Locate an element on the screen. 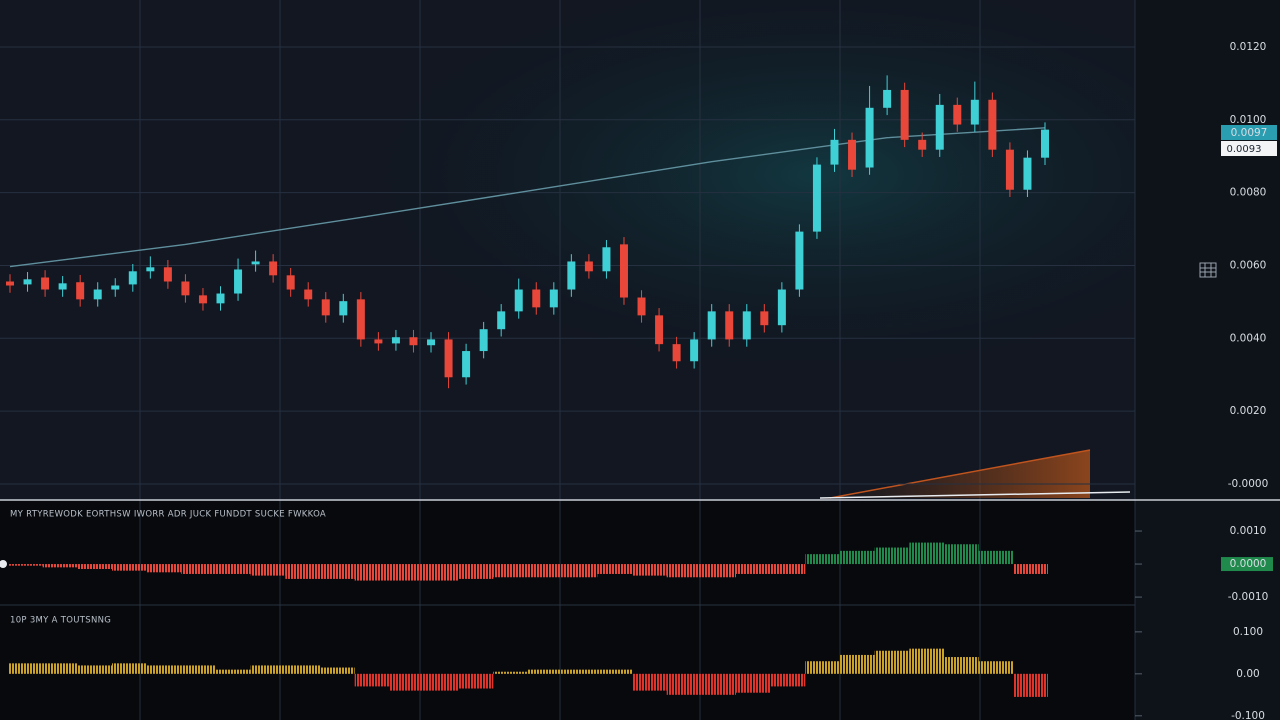 This screenshot has height=720, width=1280. value-tag-box is located at coordinates (1247, 564).